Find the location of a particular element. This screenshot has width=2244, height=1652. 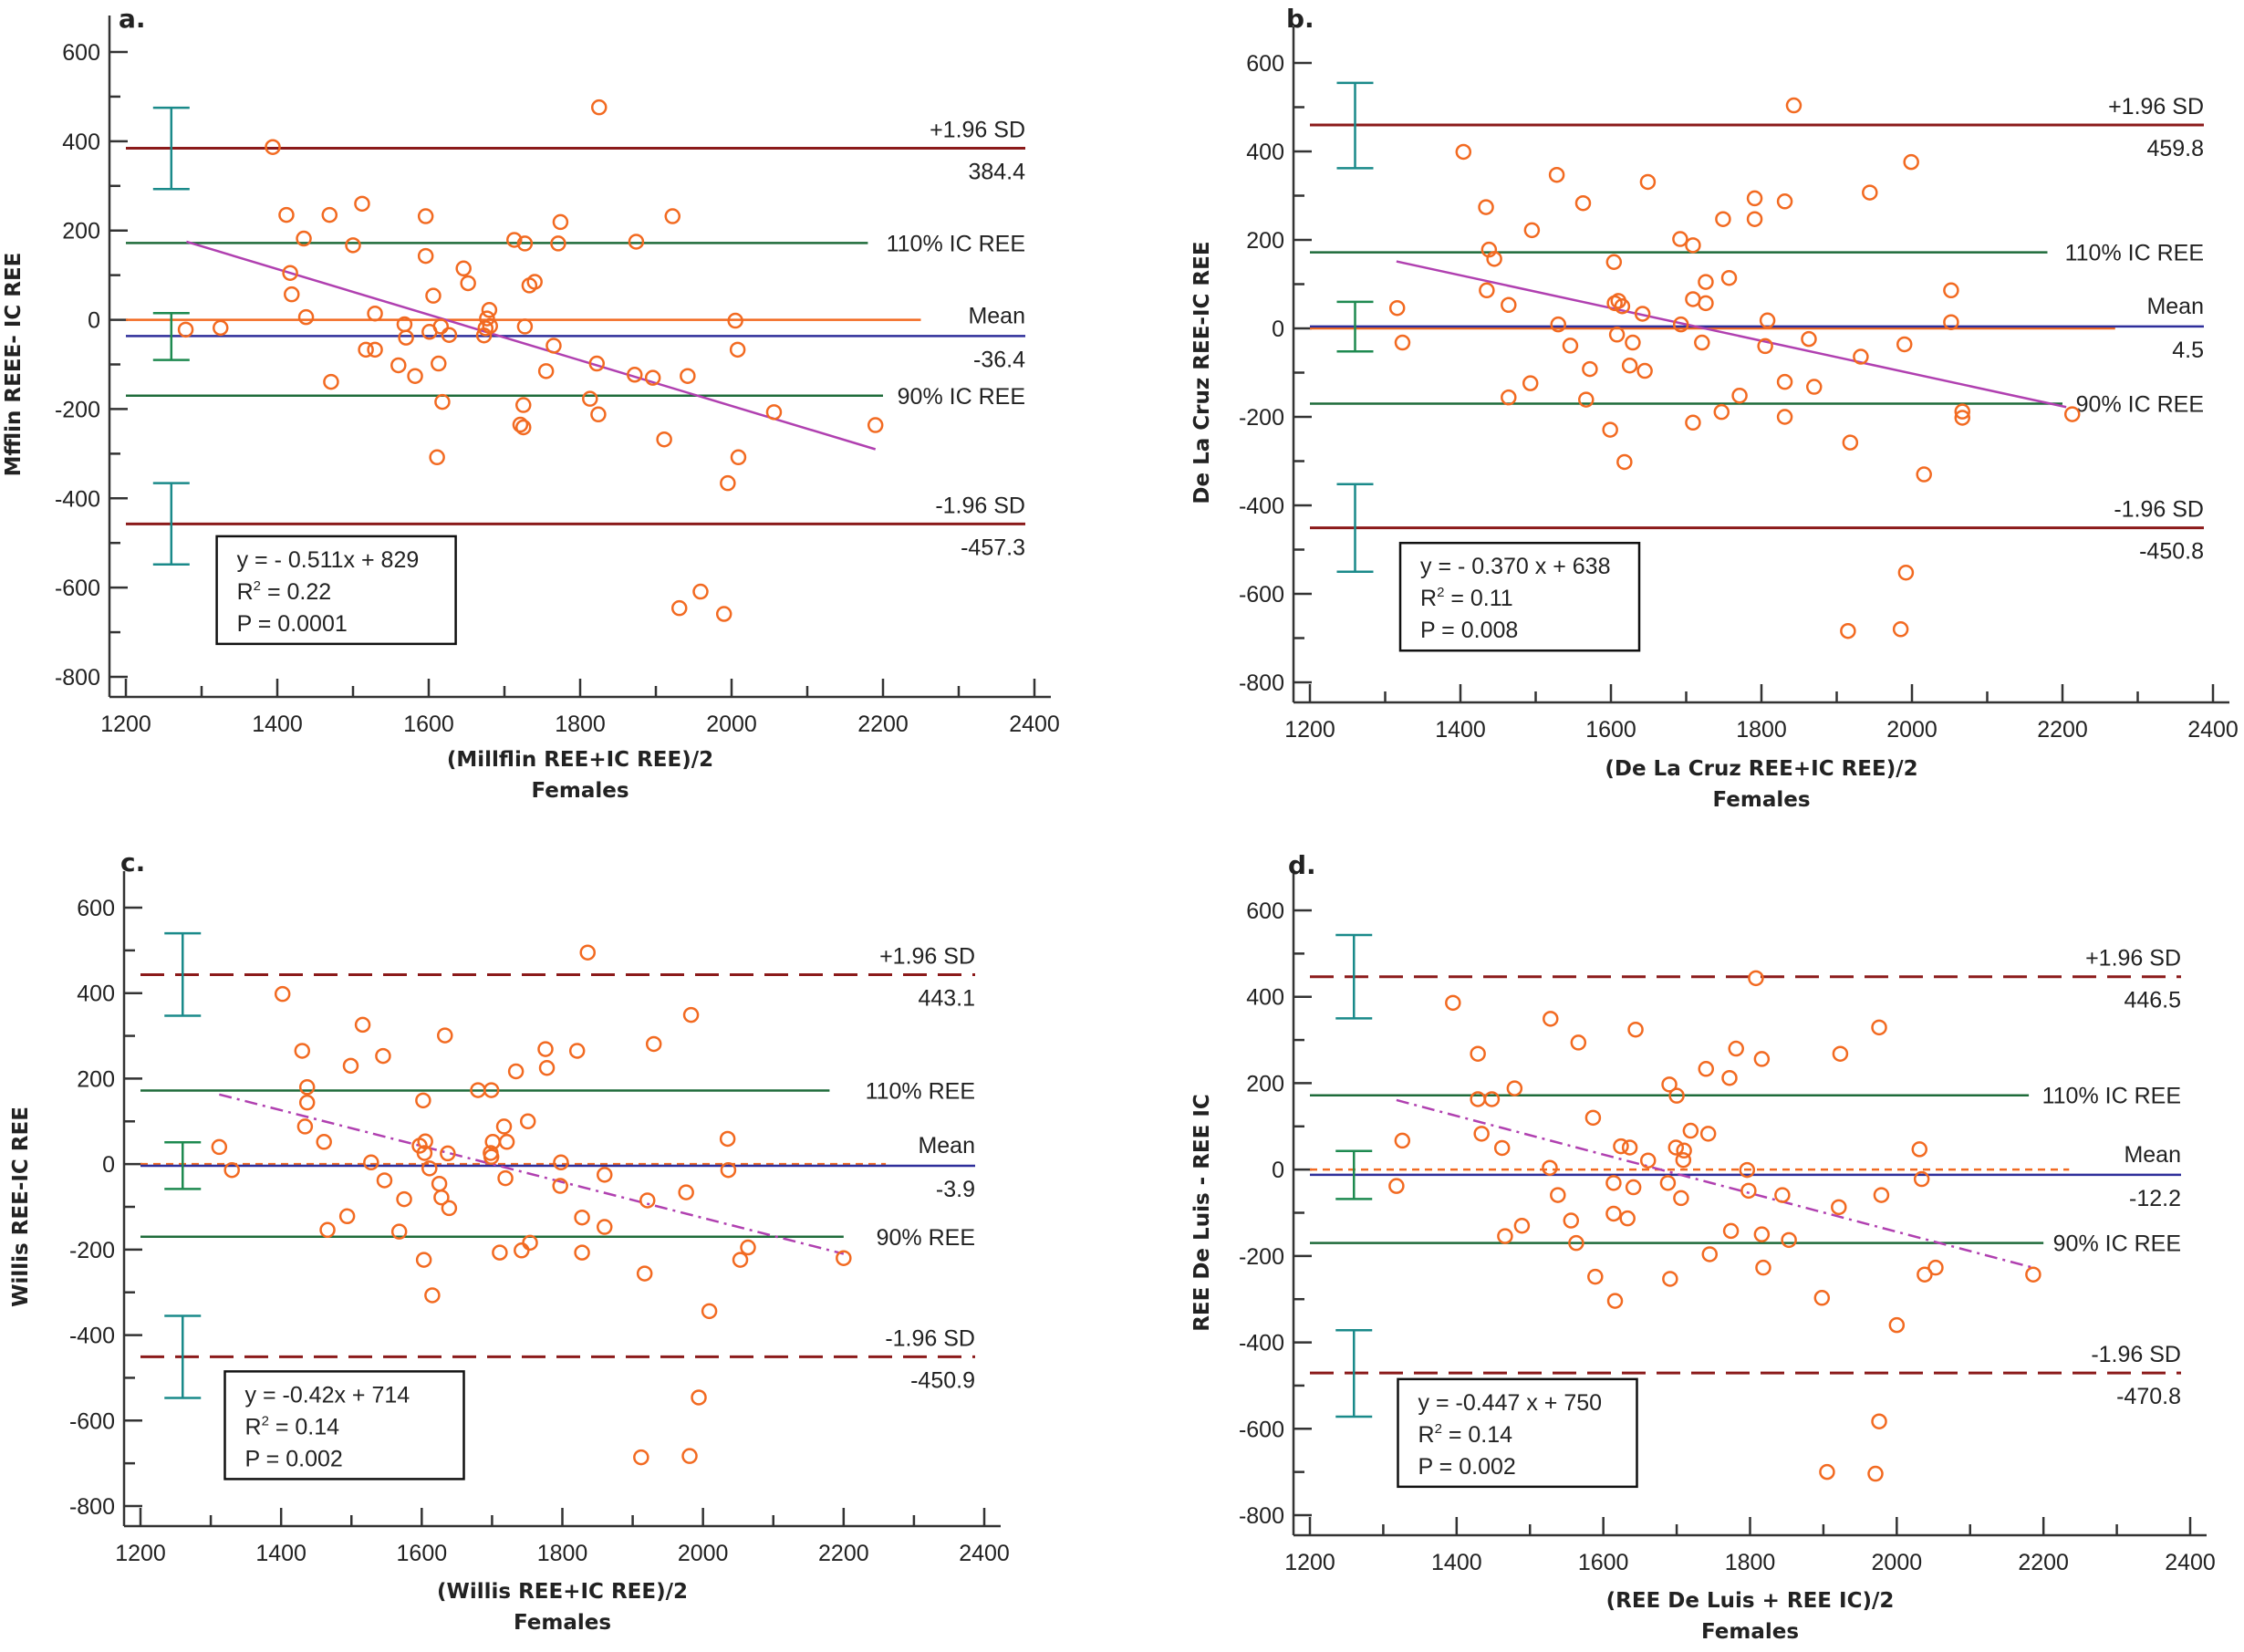

x-axis-title: (REE De Luis + REE IC)/2 is located at coordinates (1750, 1601).